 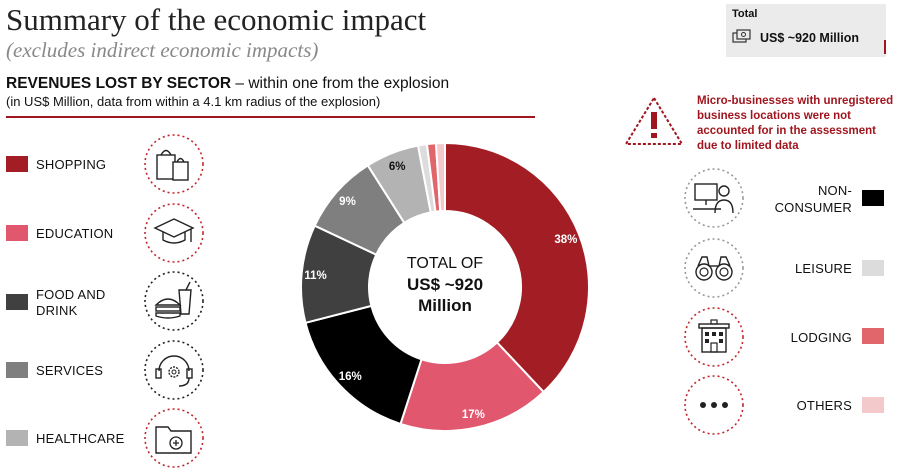 What do you see at coordinates (806, 30) in the screenshot?
I see `total-box` at bounding box center [806, 30].